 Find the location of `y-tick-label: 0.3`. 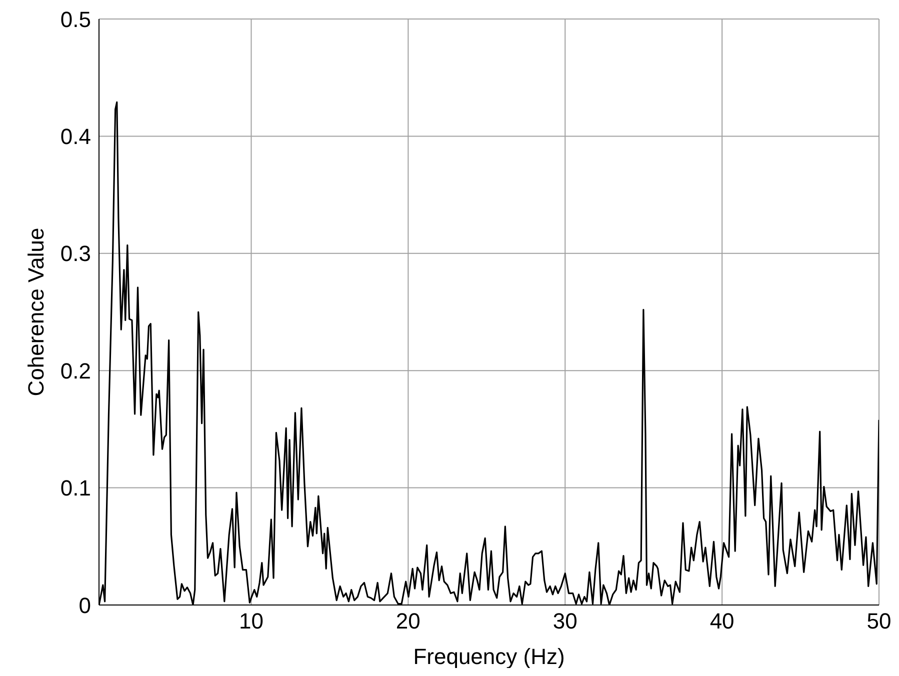

y-tick-label: 0.3 is located at coordinates (75, 253).